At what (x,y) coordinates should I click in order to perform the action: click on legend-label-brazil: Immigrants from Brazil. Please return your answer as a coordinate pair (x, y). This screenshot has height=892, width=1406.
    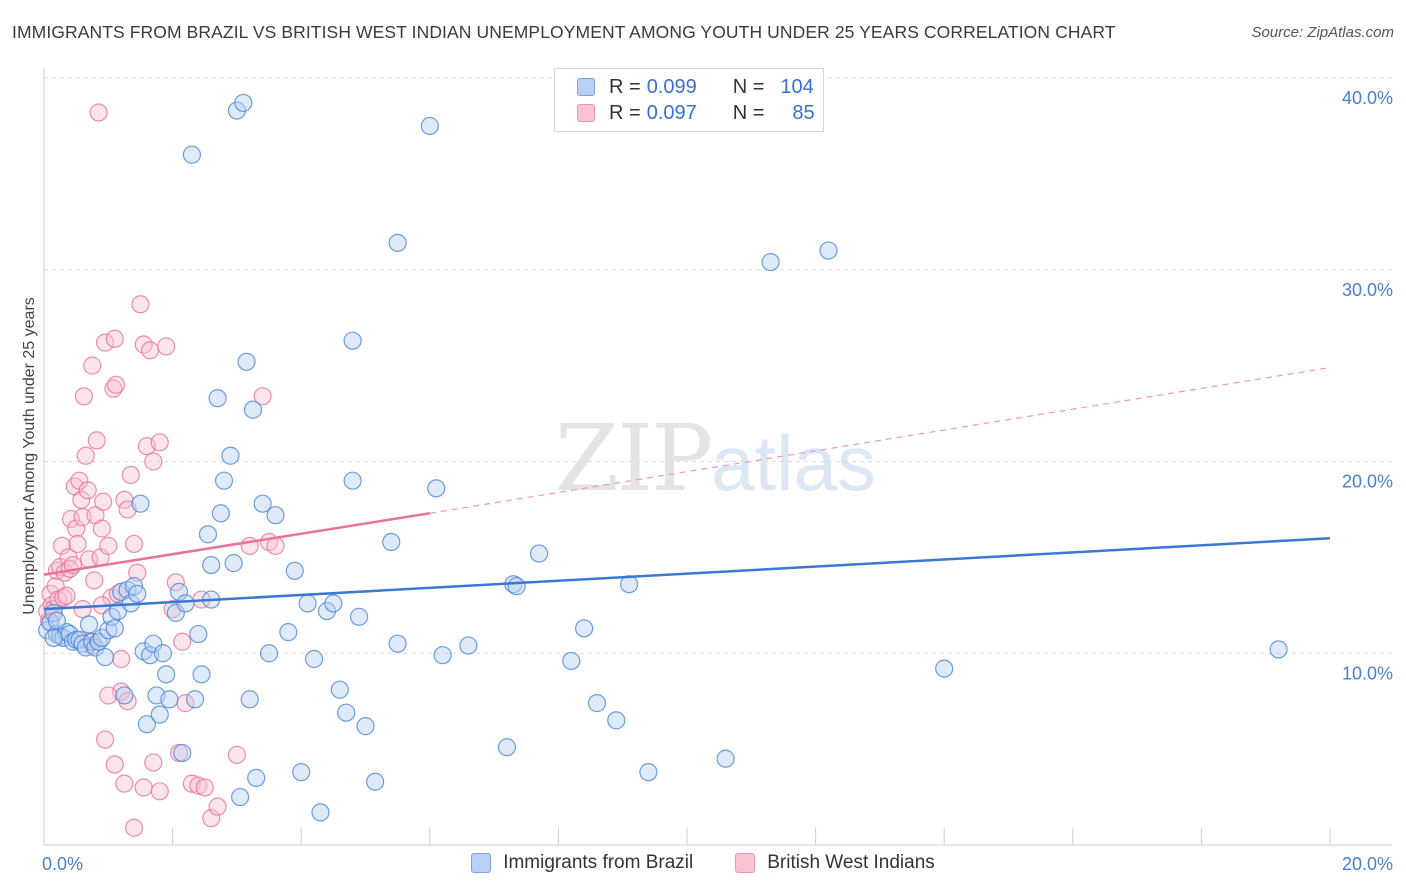
    Looking at the image, I should click on (598, 862).